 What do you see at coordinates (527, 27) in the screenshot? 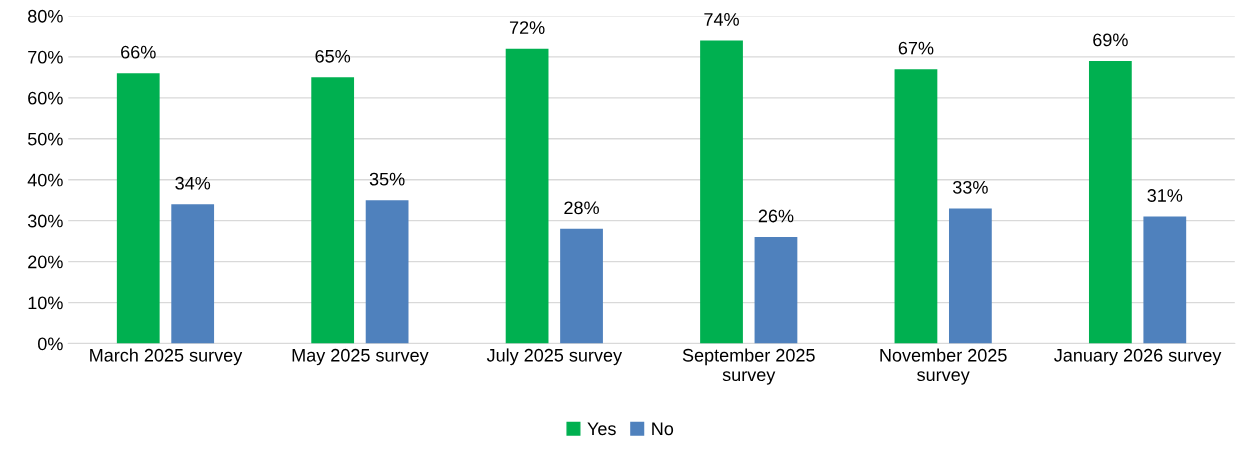
I see `data-label: 72%` at bounding box center [527, 27].